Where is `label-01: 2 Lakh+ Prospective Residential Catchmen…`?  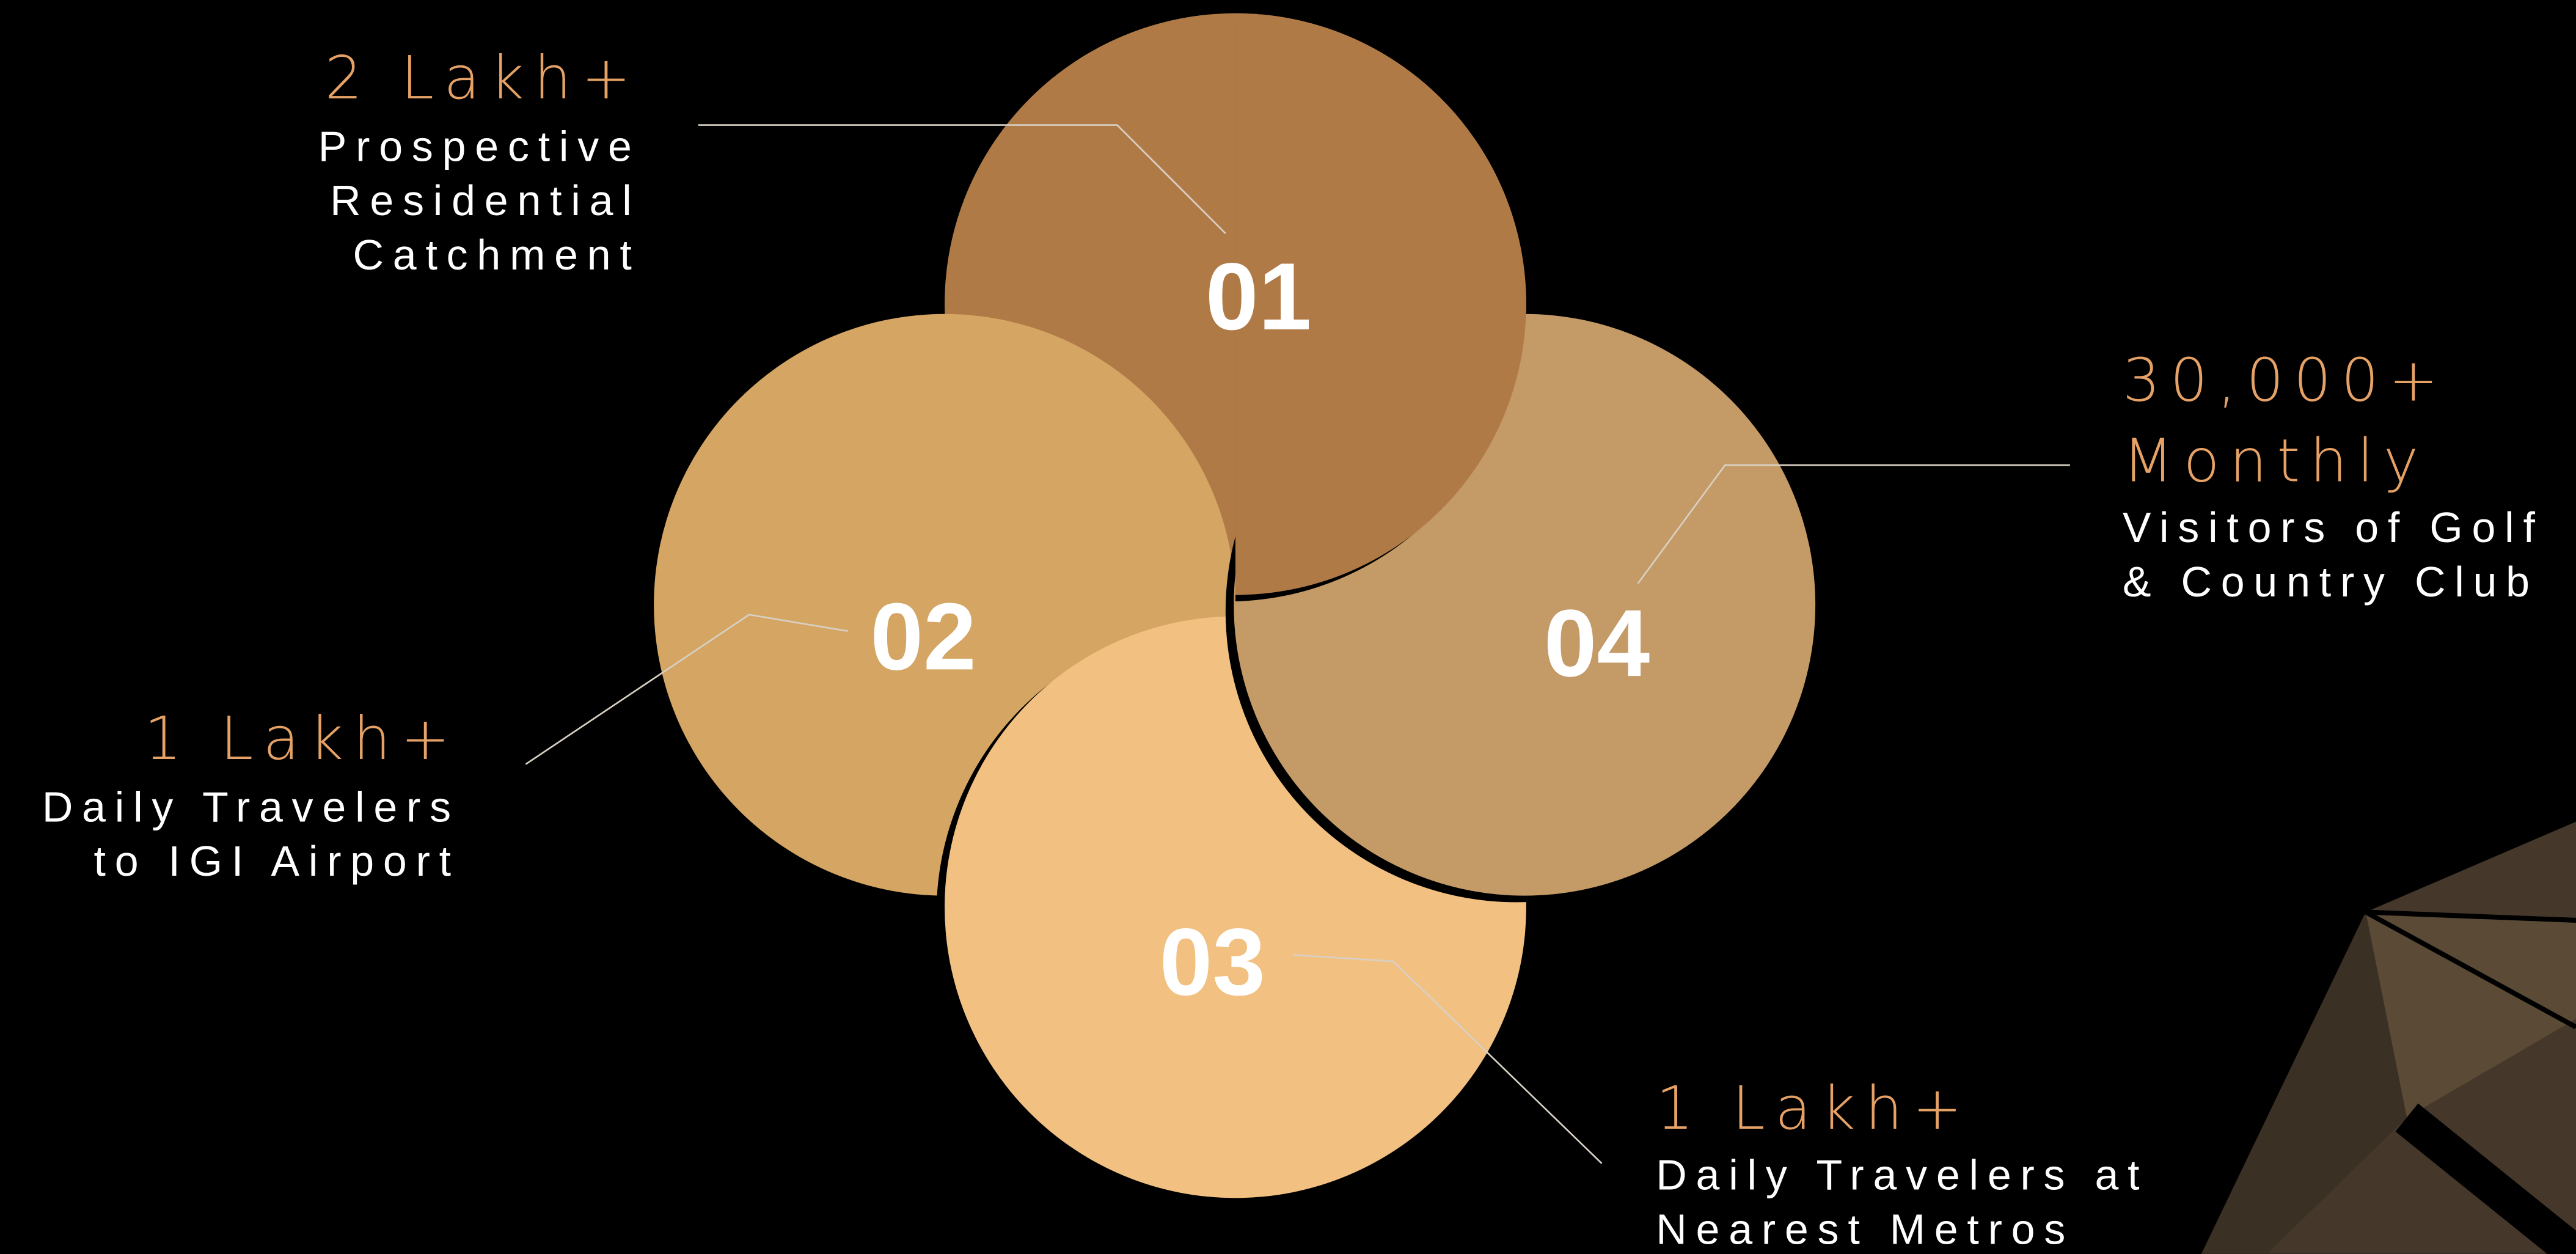
label-01: 2 Lakh+ Prospective Residential Catchmen… is located at coordinates (479, 161).